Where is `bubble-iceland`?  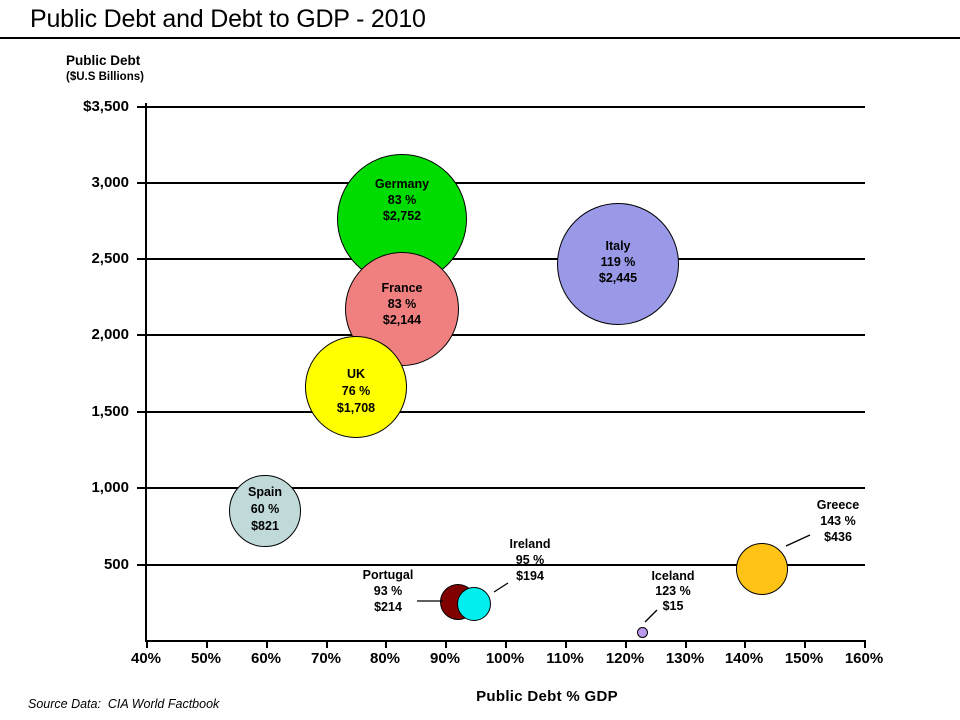
bubble-iceland is located at coordinates (642, 632).